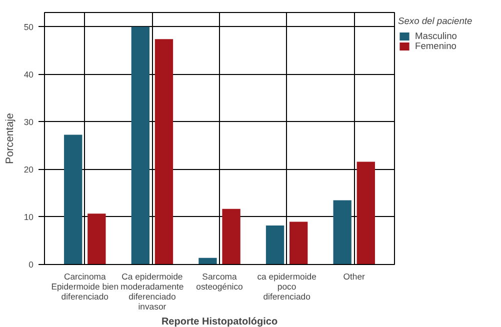  What do you see at coordinates (152, 292) in the screenshot?
I see `x-tick-label: Ca epidermoide moderadamente diferenciado invasor` at bounding box center [152, 292].